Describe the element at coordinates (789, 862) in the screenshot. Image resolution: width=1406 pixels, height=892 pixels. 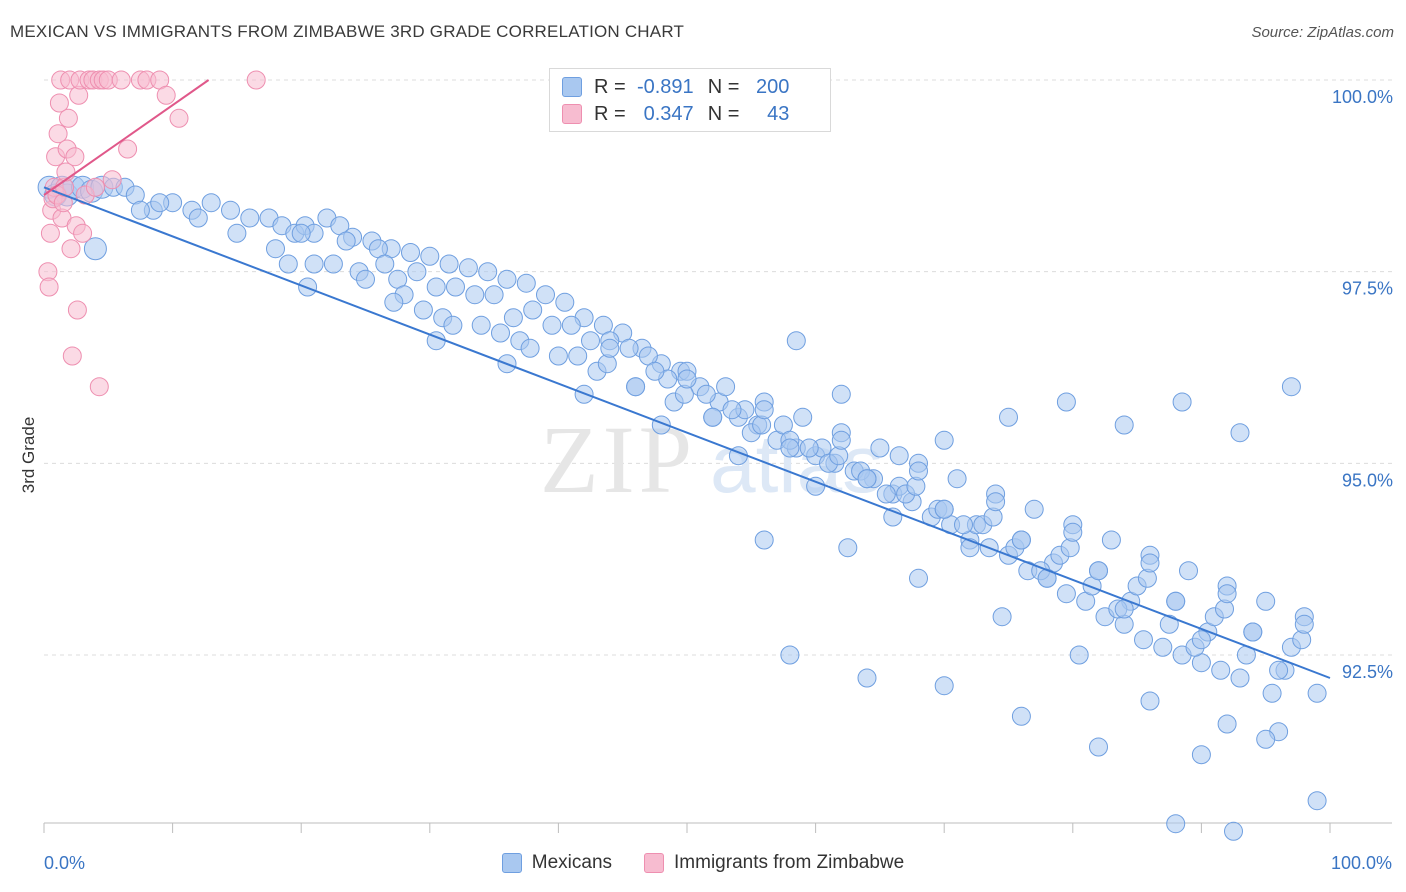
I see `legend-label-zimbabwe: Immigrants from Zimbabwe` at that location.